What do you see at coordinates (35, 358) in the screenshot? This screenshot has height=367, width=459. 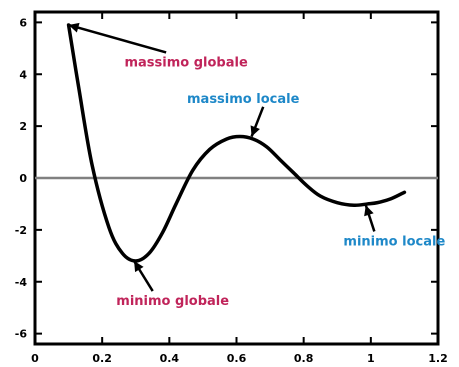 I see `x-tick-label: 0` at bounding box center [35, 358].